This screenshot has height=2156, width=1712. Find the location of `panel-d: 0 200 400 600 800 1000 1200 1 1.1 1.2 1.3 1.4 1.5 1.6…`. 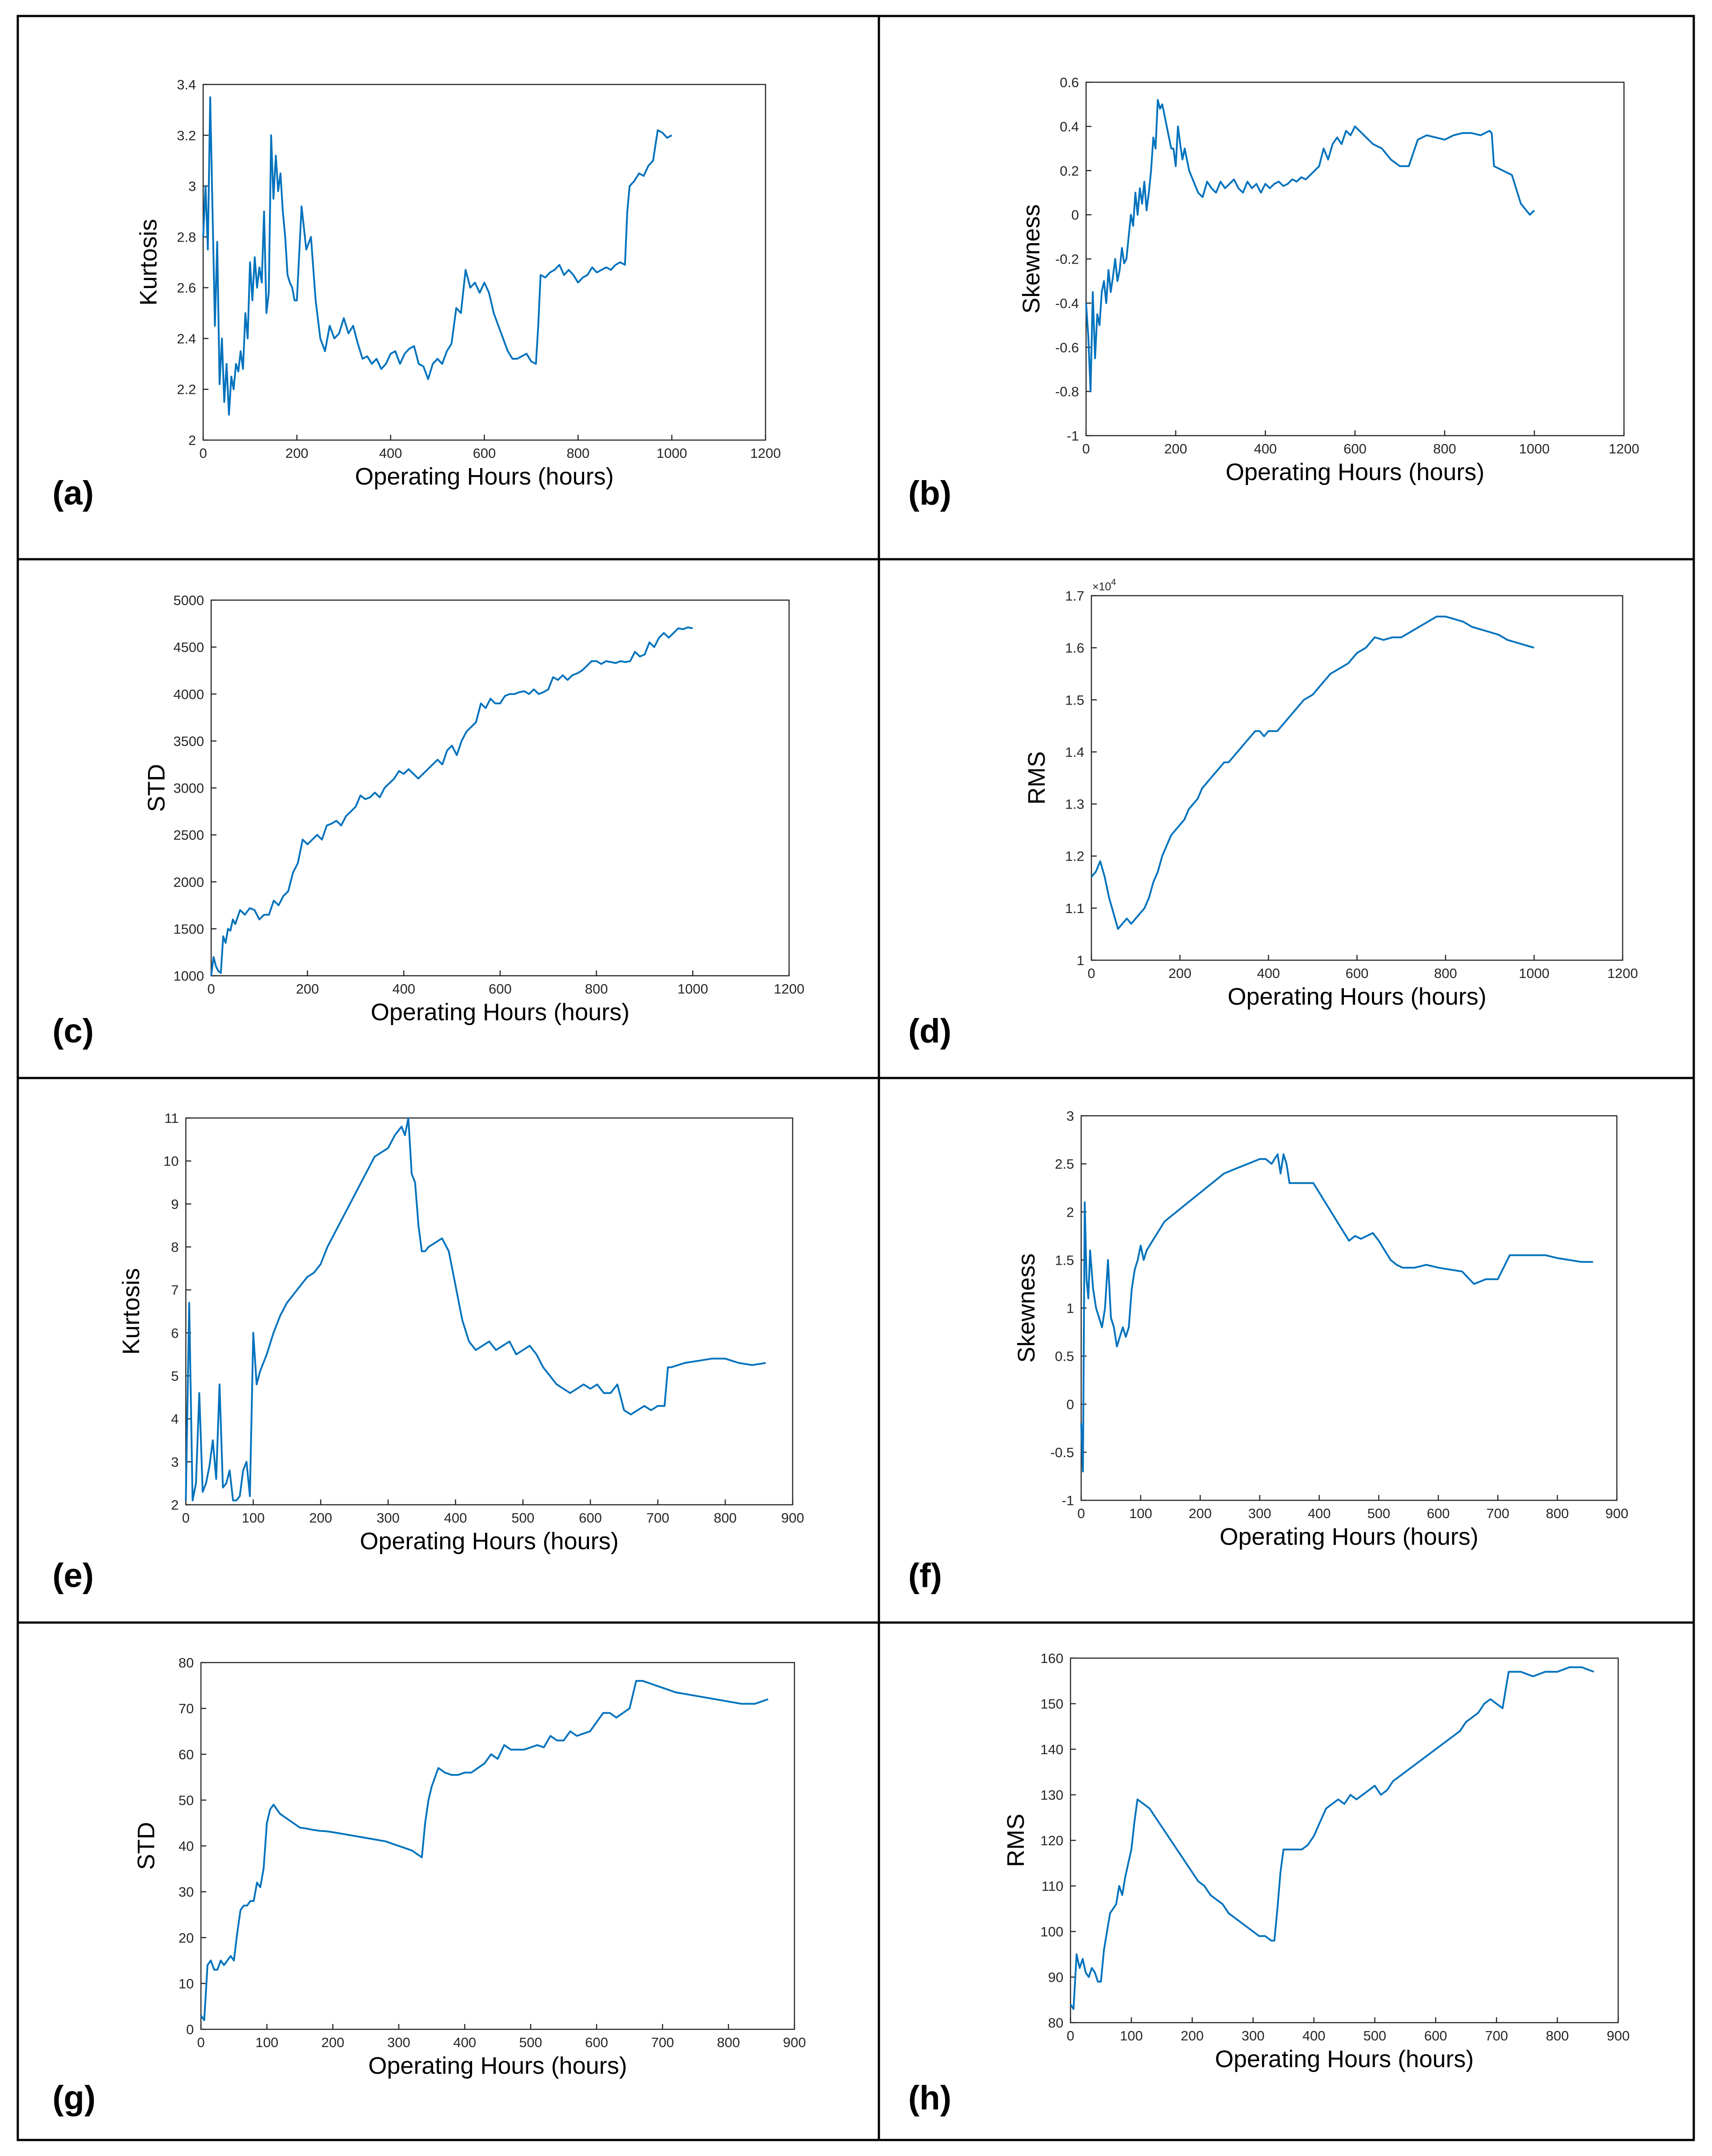

panel-d: 0 200 400 600 800 1000 1200 1 1.1 1.2 1.3 1.4 1.5 1.6… is located at coordinates (1273, 814).